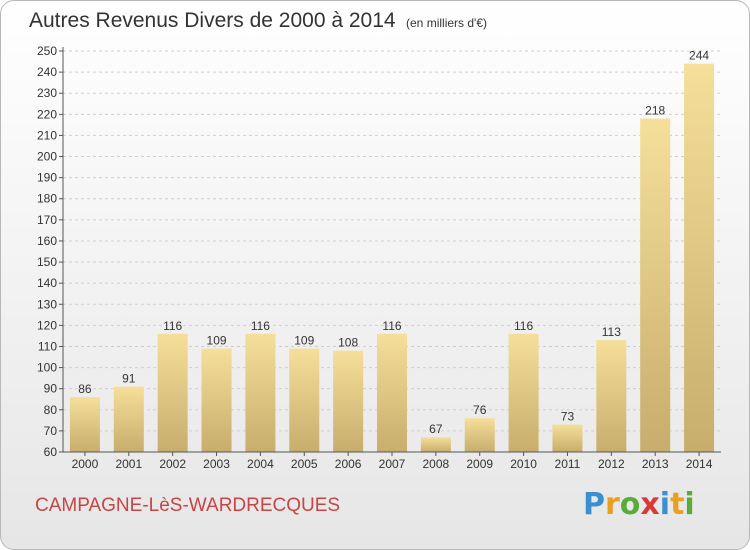 Image resolution: width=750 pixels, height=550 pixels. Describe the element at coordinates (480, 410) in the screenshot. I see `bar-value-label: 76` at that location.